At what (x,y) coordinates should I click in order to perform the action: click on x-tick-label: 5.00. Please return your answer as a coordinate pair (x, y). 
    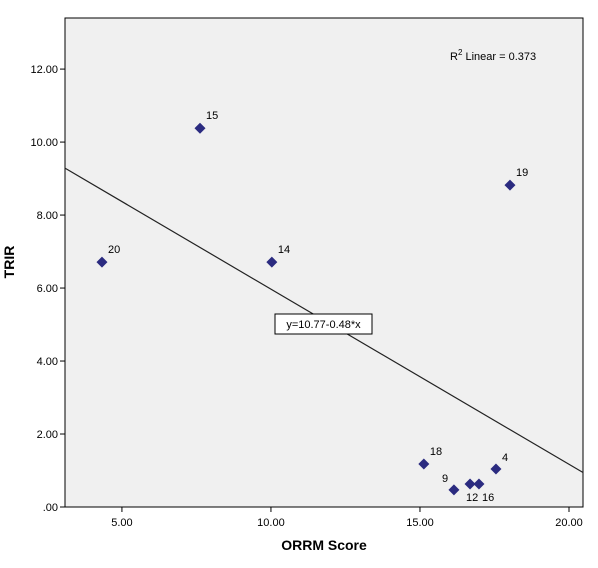
    Looking at the image, I should click on (121, 523).